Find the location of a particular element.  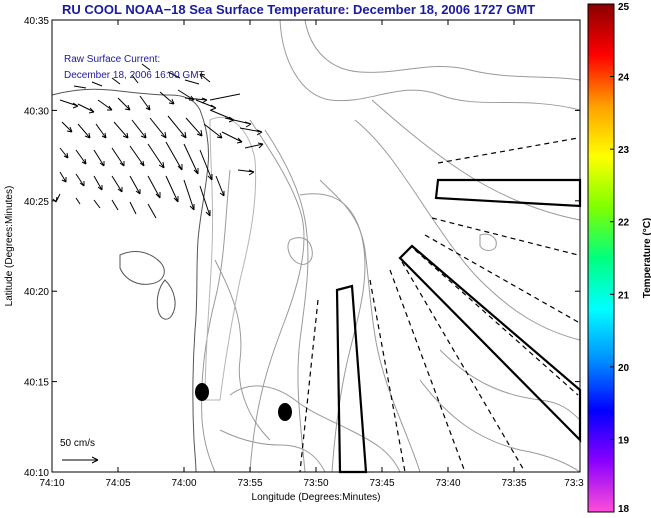

x-tick-label: 74:05 is located at coordinates (117, 483).